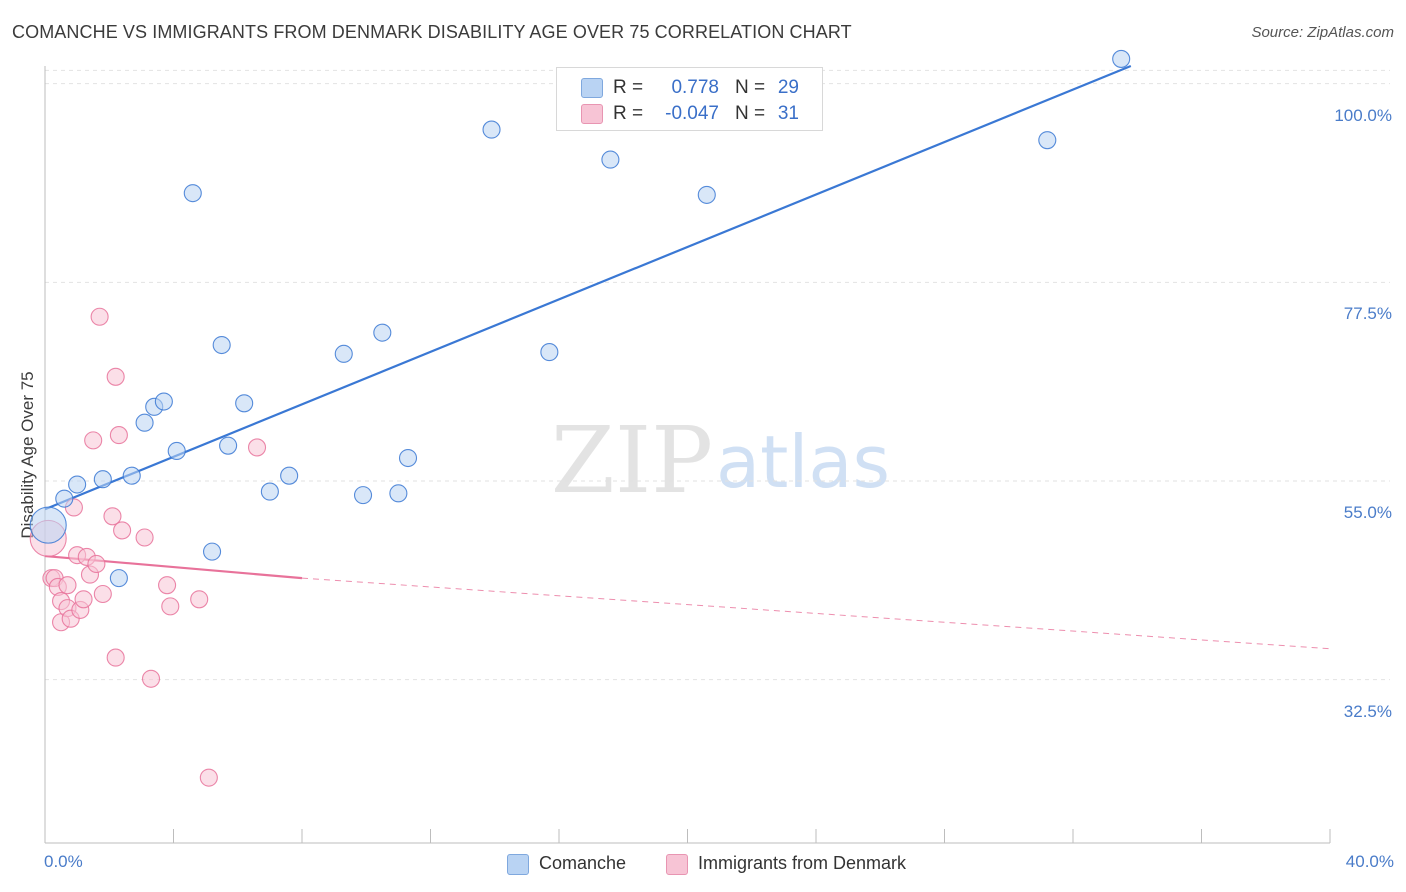 The width and height of the screenshot is (1406, 892). Describe the element at coordinates (583, 863) in the screenshot. I see `legend-label: Comanche` at that location.